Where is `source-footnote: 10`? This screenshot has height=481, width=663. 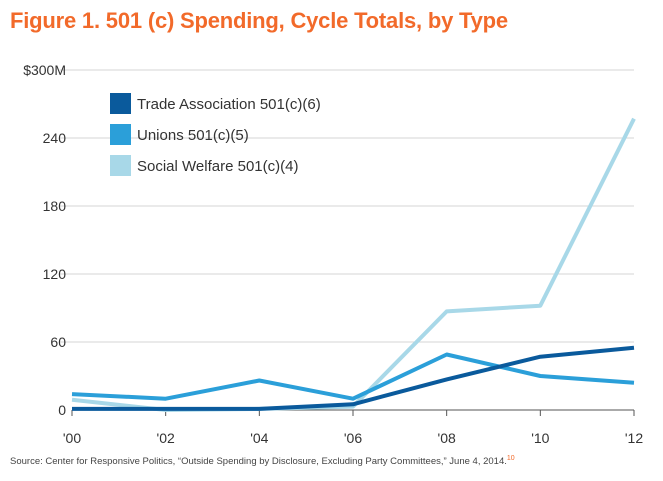
source-footnote: 10 is located at coordinates (510, 458).